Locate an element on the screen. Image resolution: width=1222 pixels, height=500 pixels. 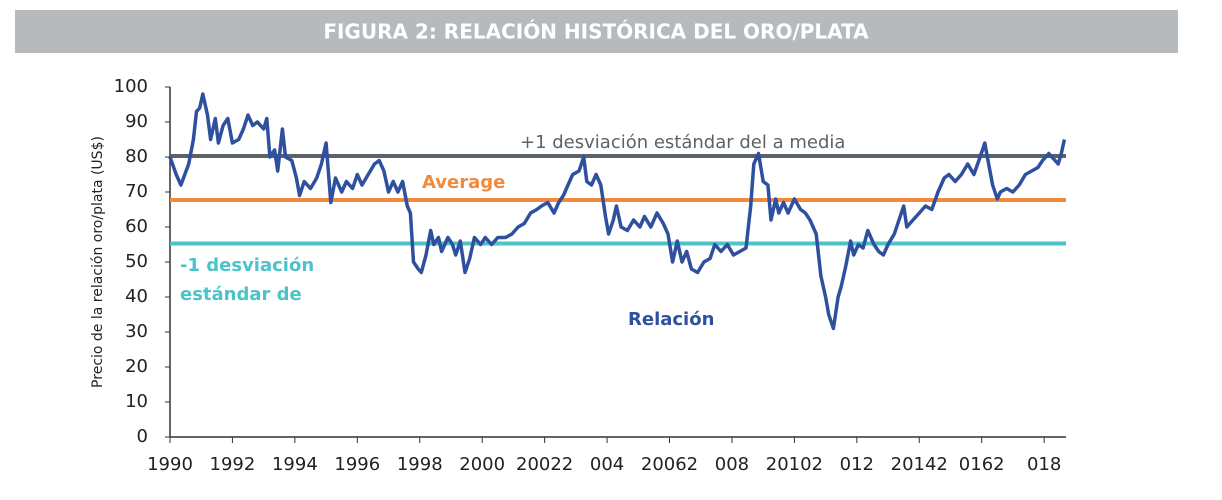
y-tick-label: 60 is located at coordinates (136, 226).